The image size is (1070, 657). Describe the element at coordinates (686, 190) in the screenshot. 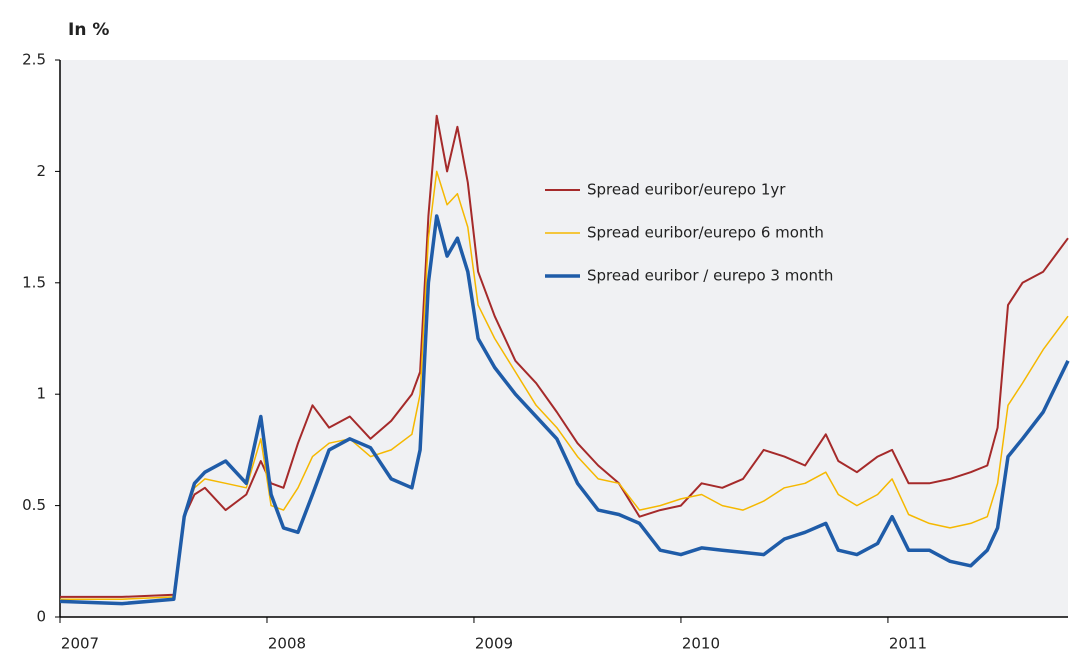

I see `legend-label: Spread euribor/eurepo 1yr` at that location.